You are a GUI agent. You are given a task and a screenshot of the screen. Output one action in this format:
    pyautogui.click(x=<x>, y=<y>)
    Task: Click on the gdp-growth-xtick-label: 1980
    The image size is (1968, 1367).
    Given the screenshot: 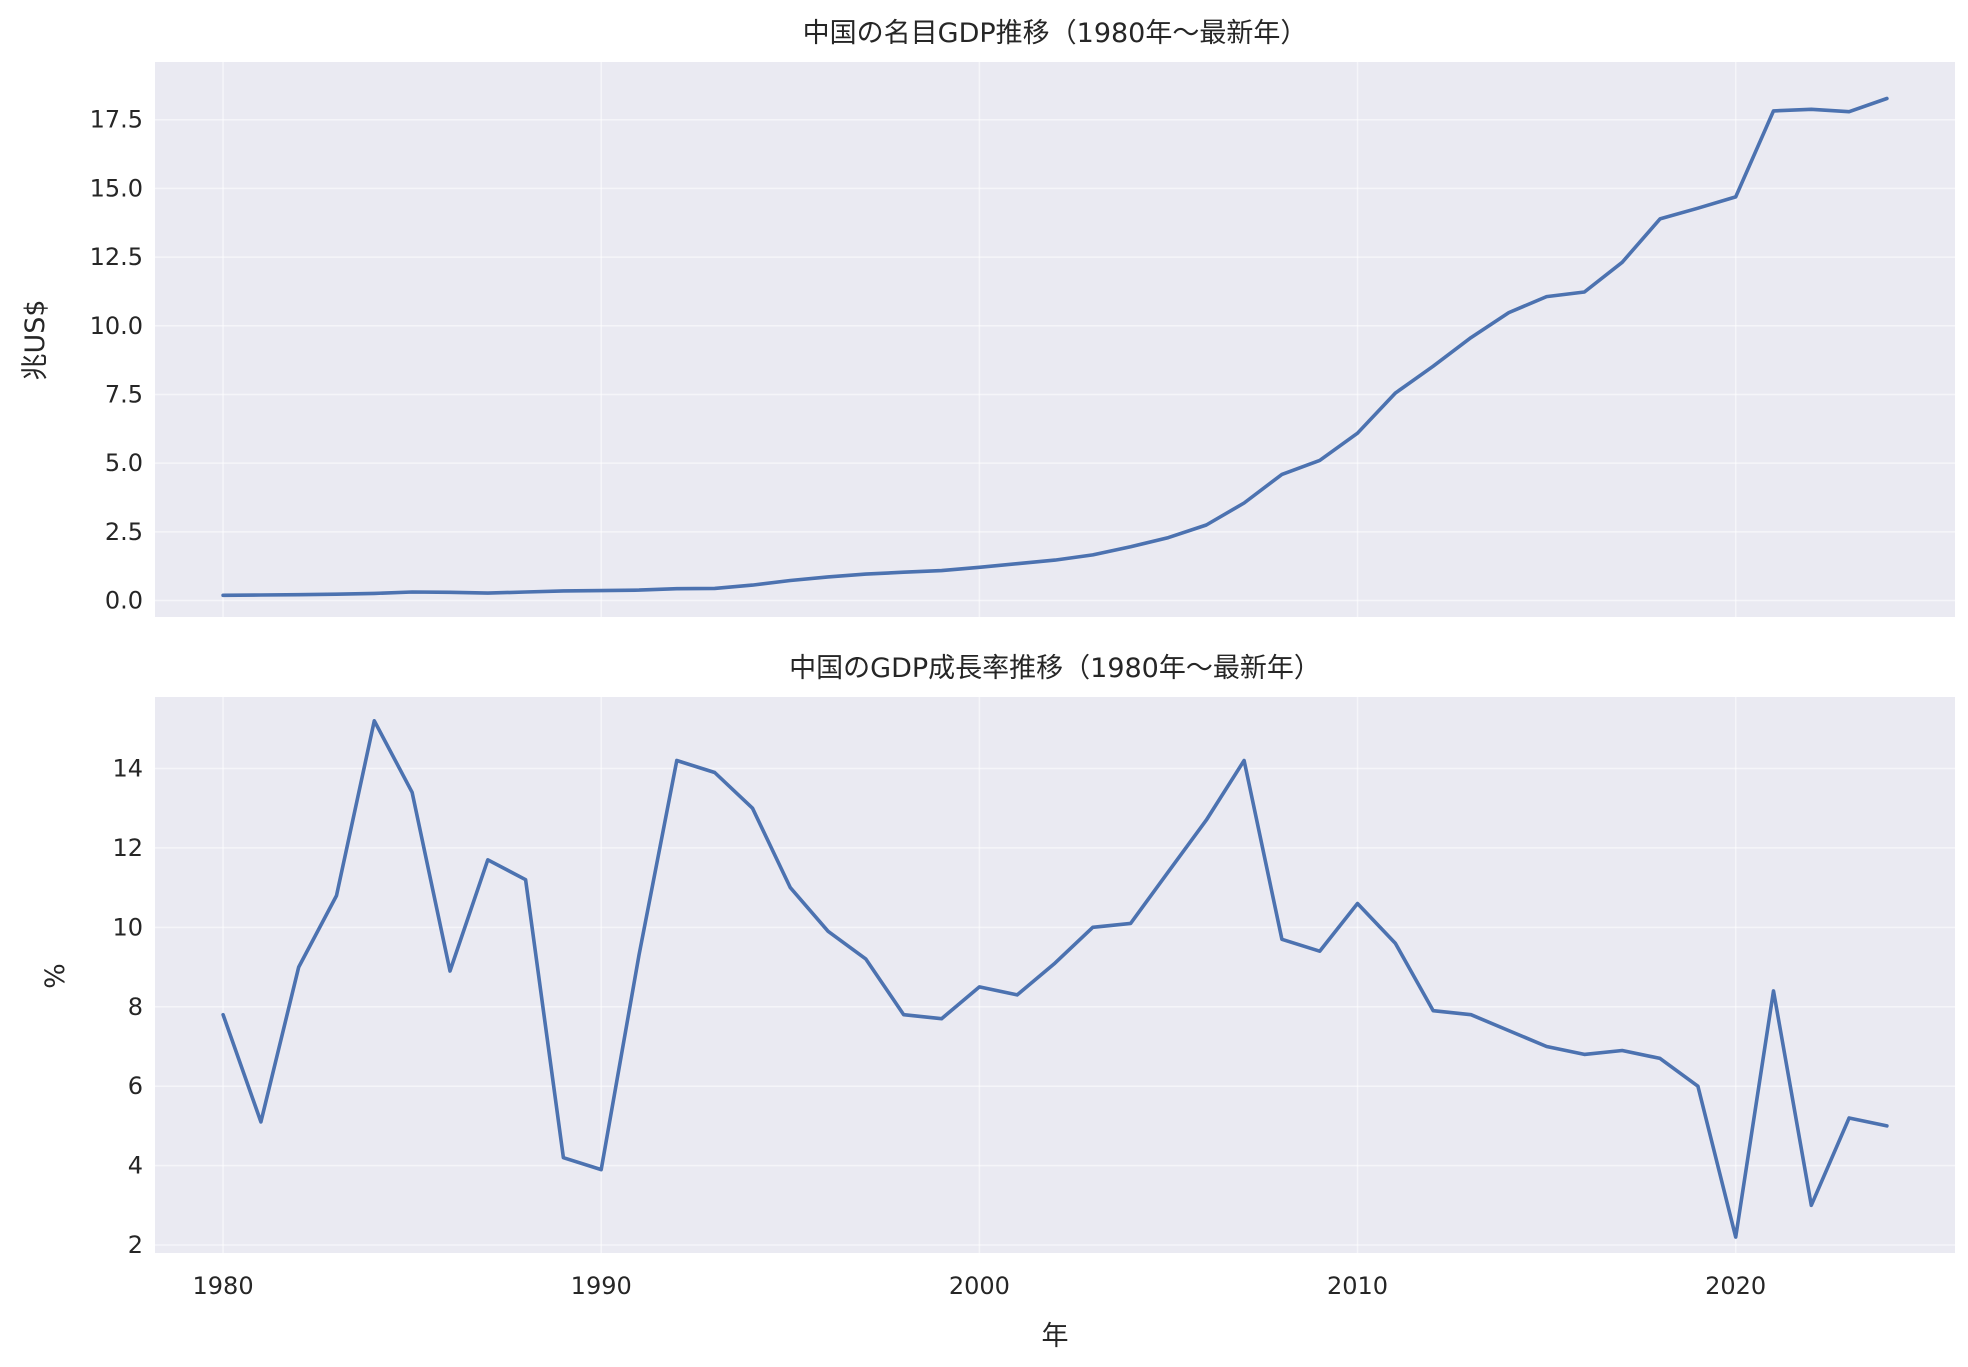 What is the action you would take?
    pyautogui.click(x=223, y=1286)
    